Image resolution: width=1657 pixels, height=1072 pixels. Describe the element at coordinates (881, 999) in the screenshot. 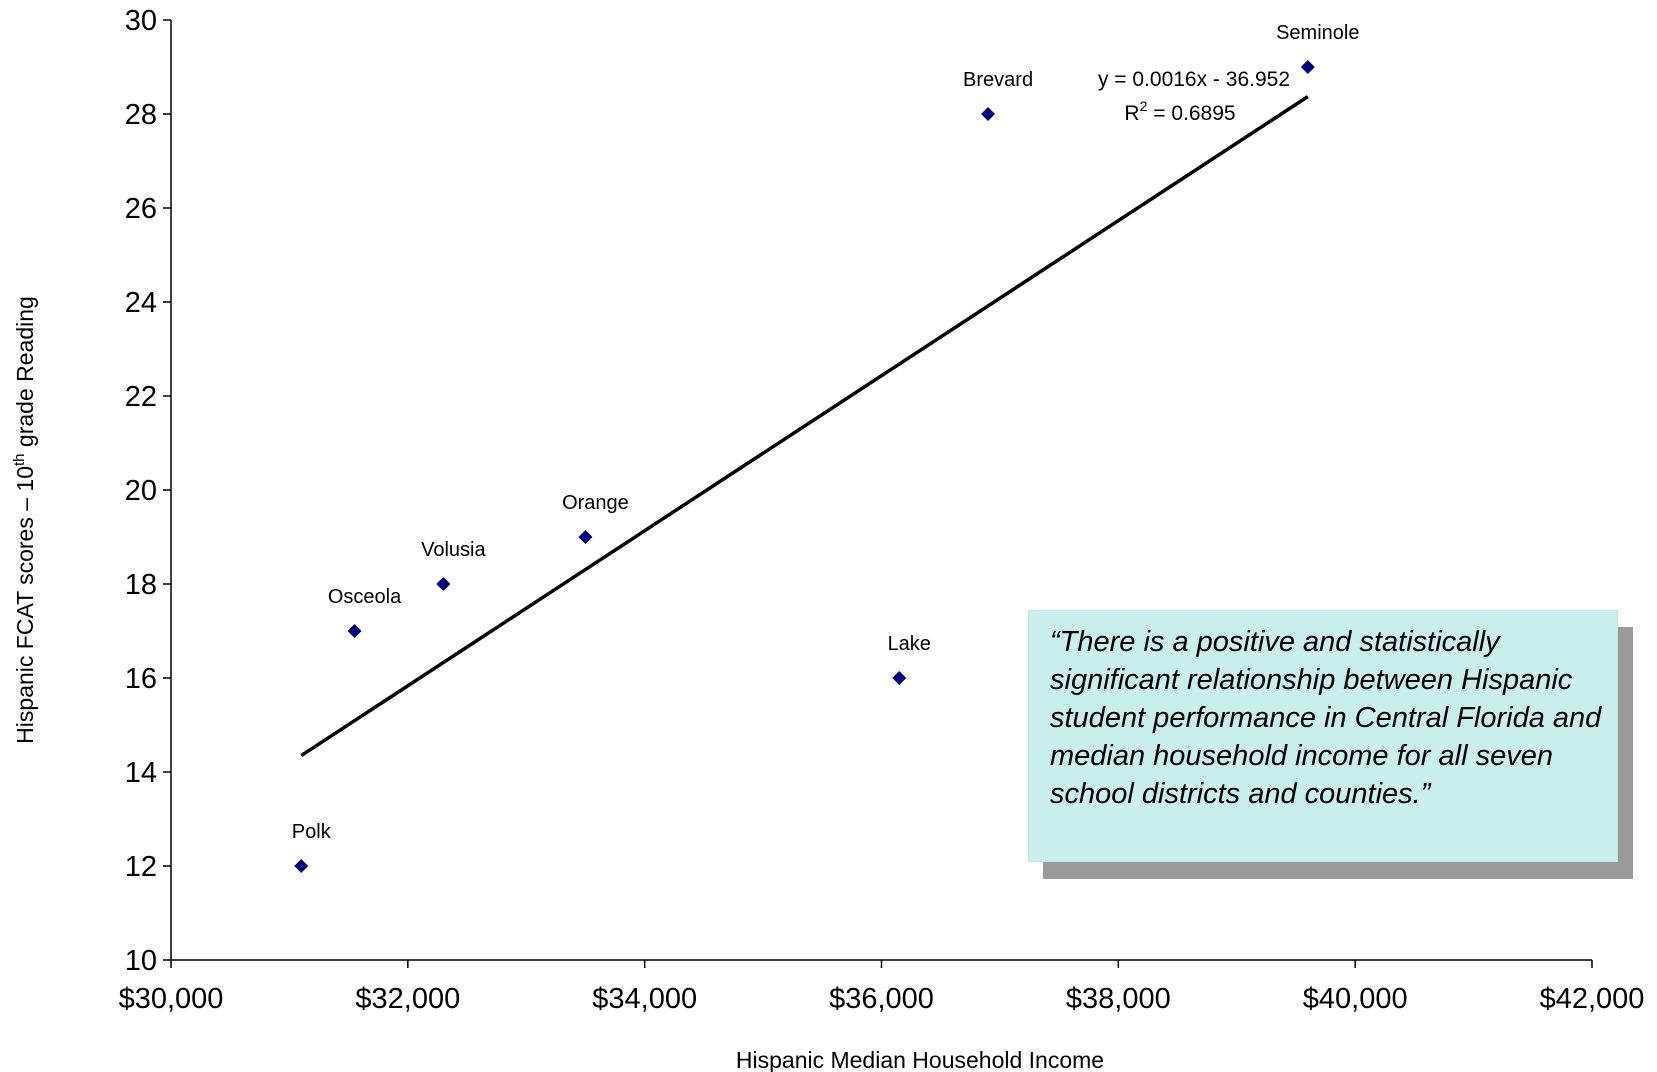

I see `x-tick-label: $36,000` at that location.